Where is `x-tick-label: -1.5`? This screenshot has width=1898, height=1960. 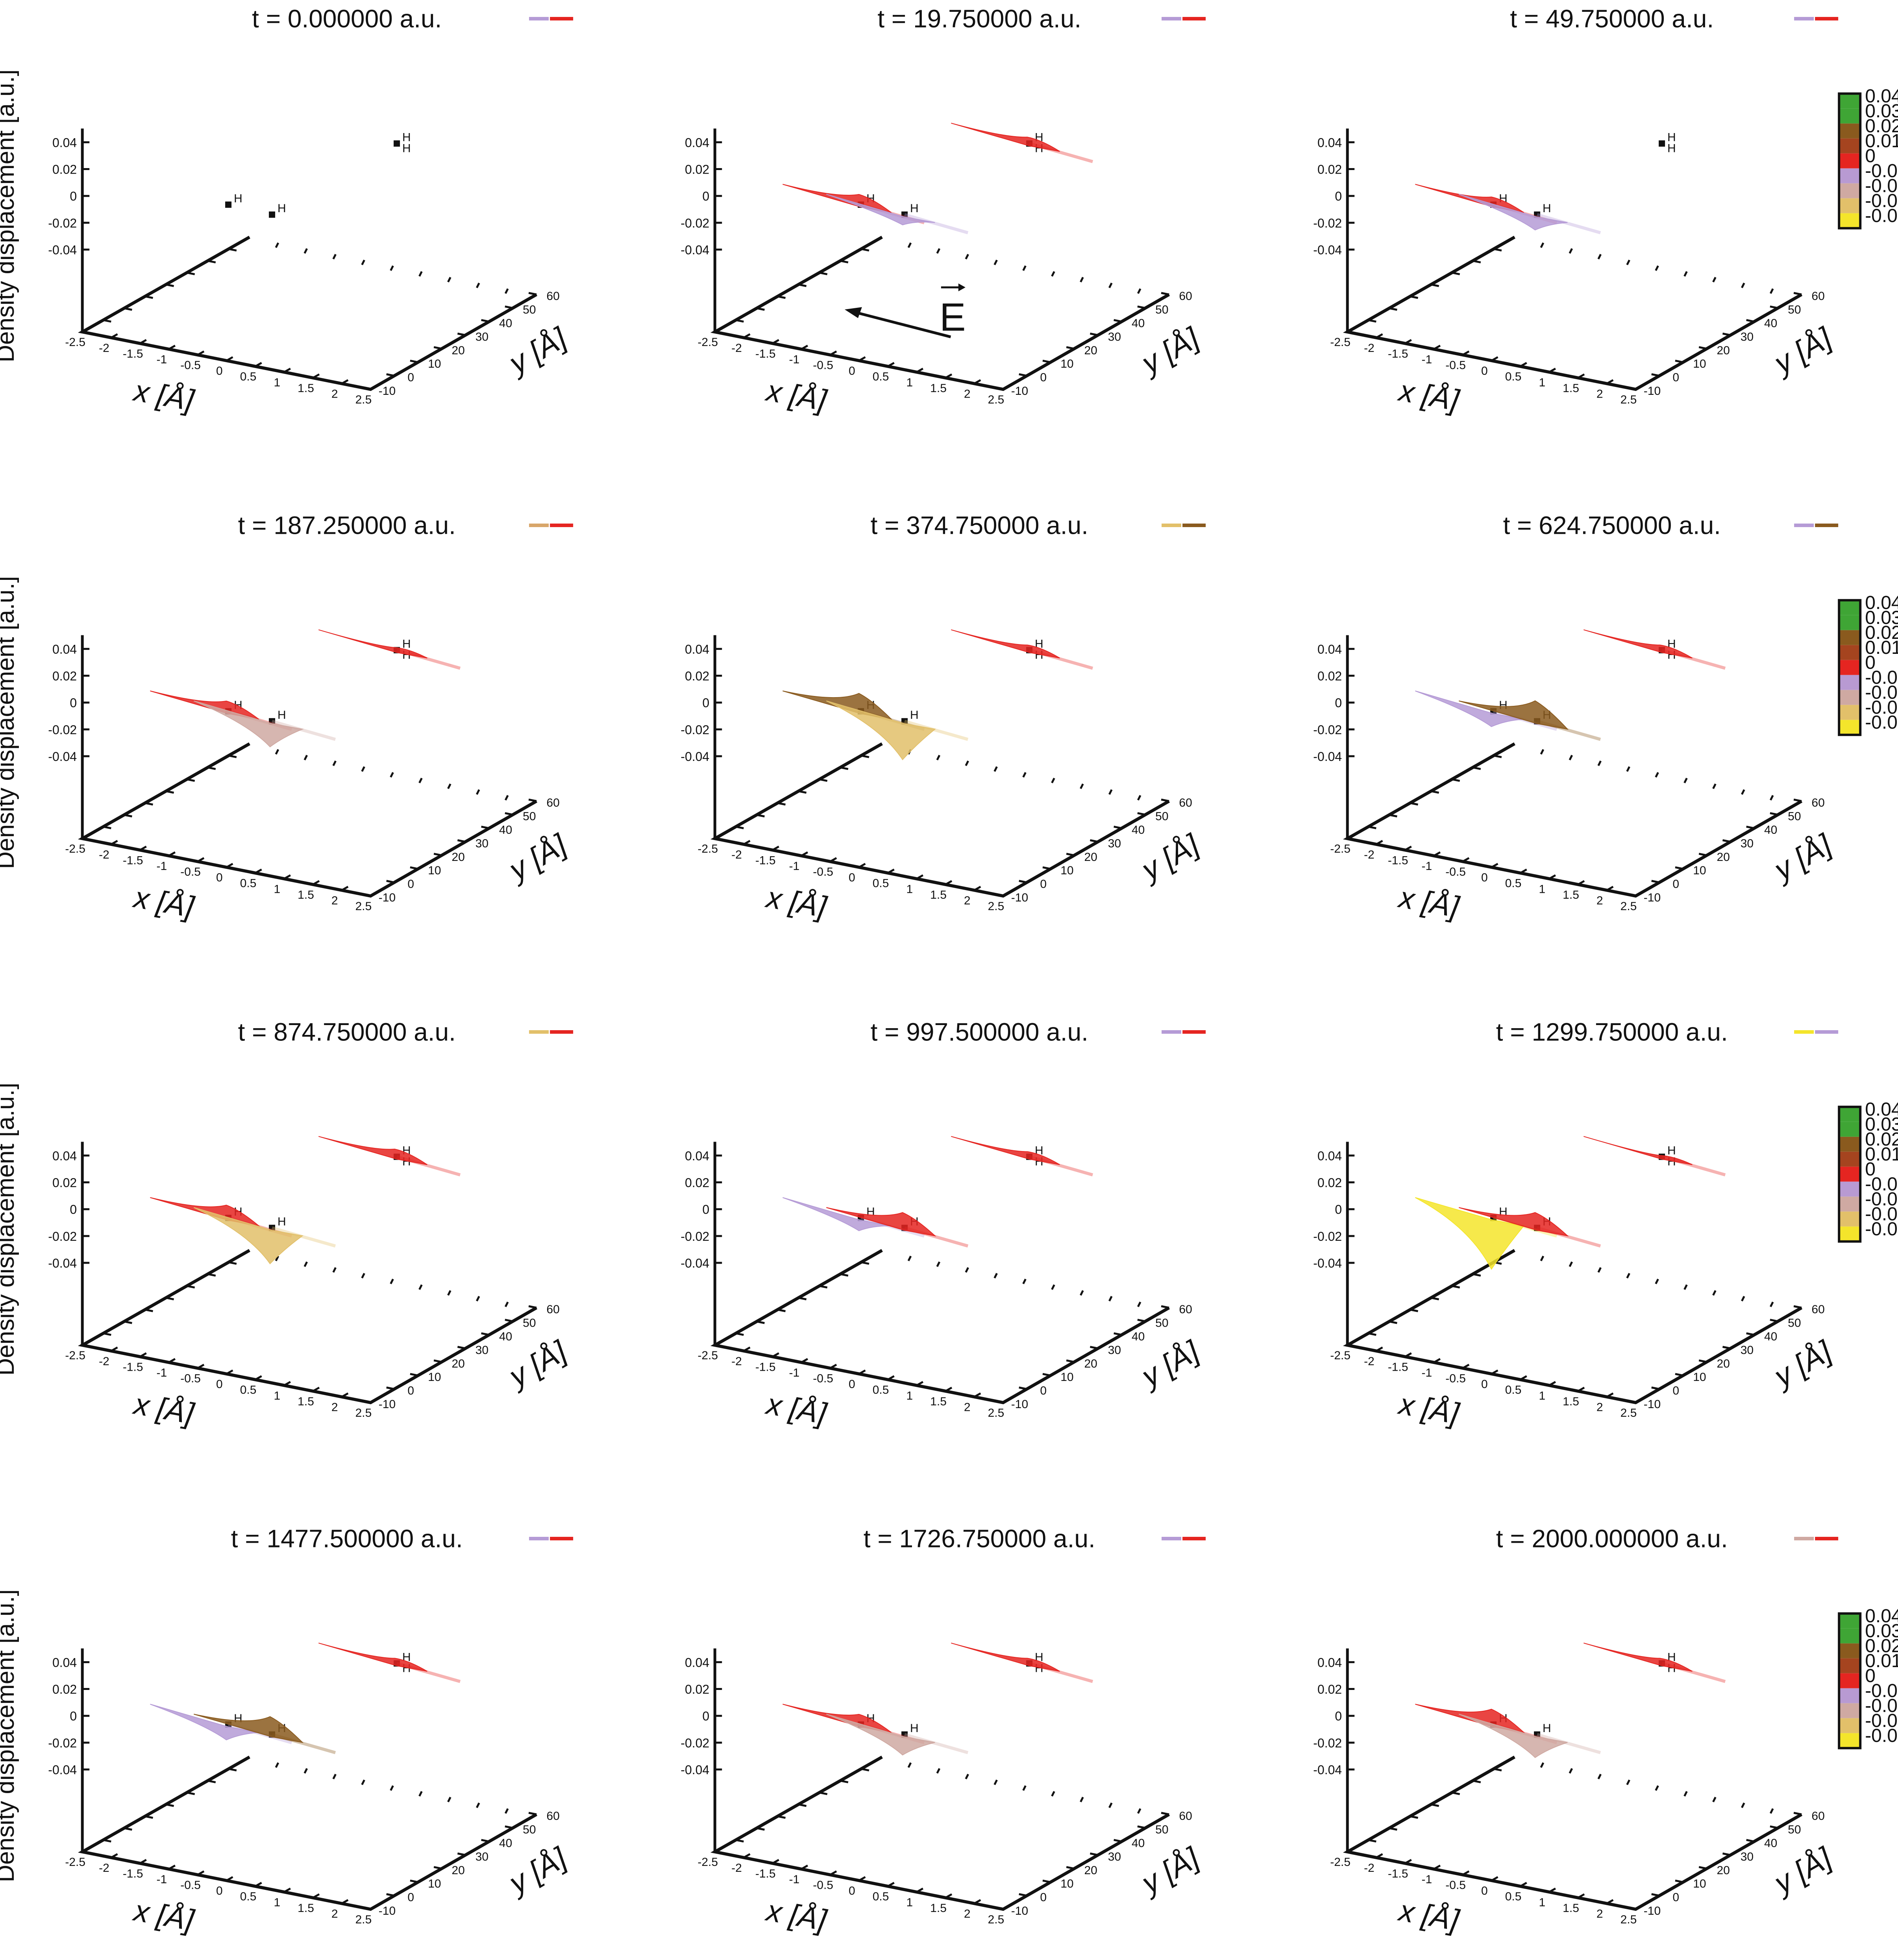
x-tick-label: -1.5 is located at coordinates (765, 353).